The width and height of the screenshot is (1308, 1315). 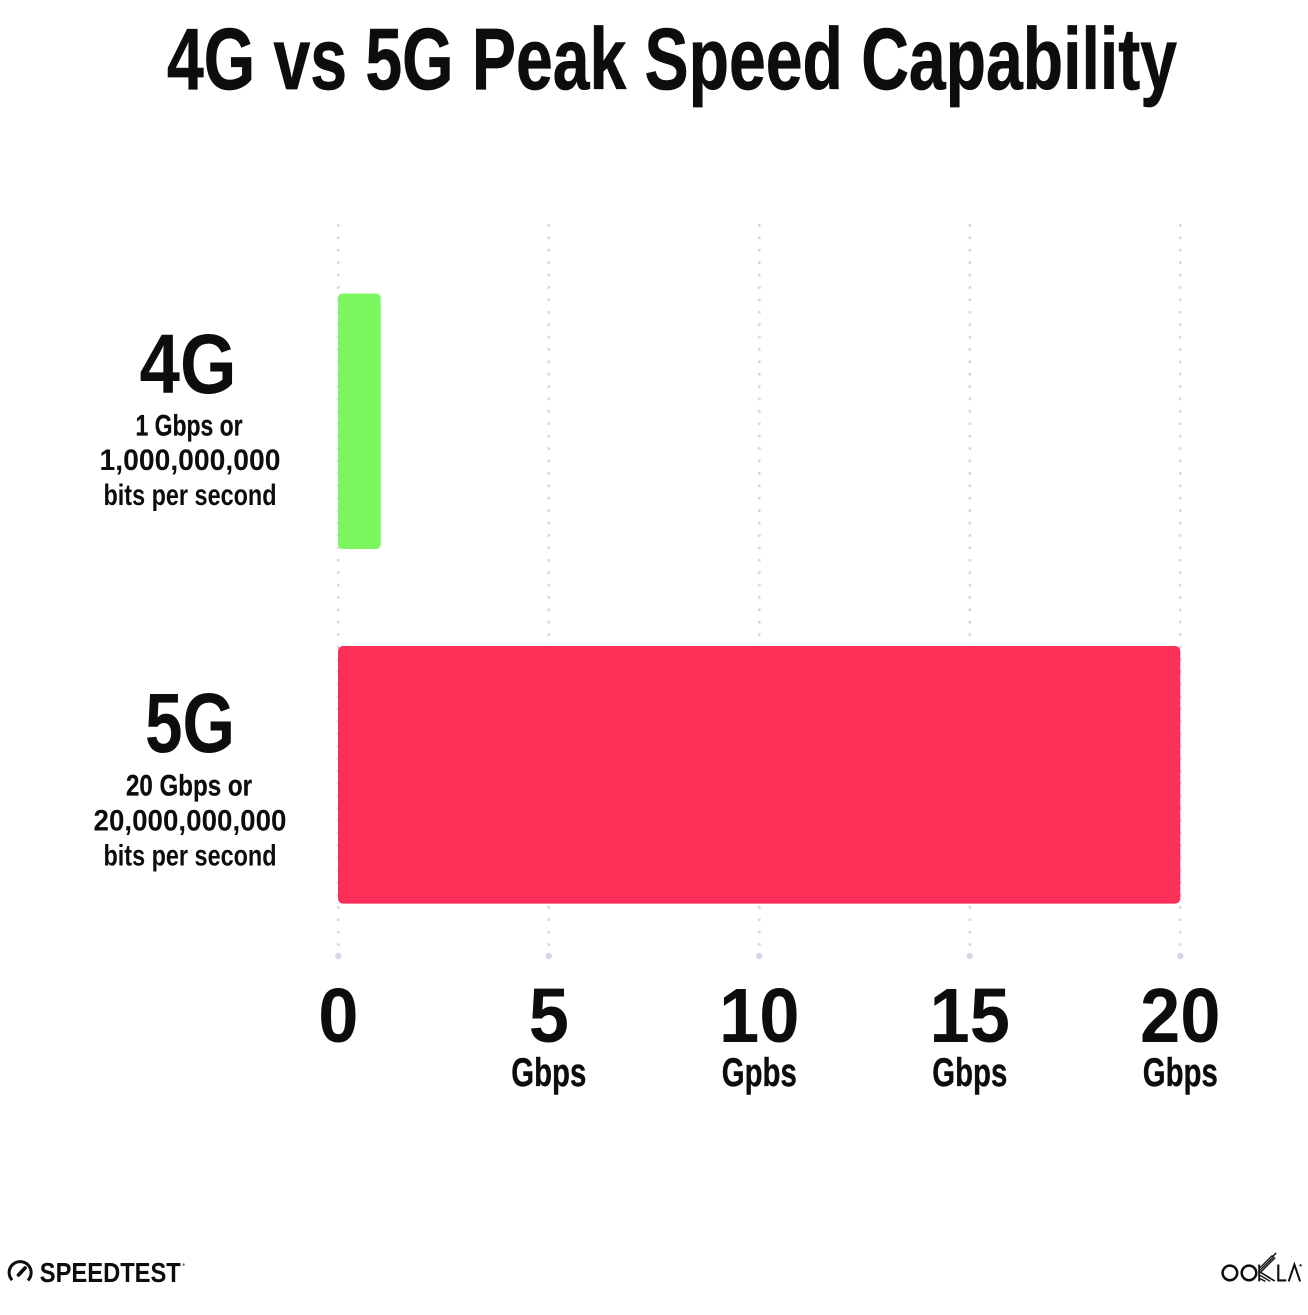 I want to click on svg-text: 20 Gbps or, so click(x=189, y=786).